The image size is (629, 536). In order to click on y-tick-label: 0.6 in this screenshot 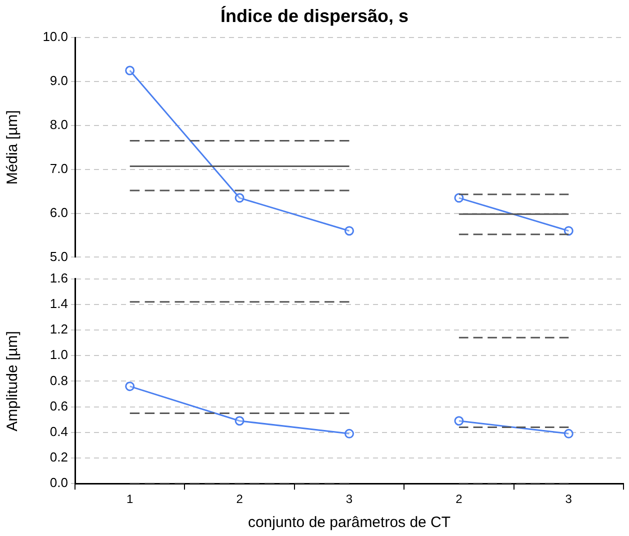, I will do `click(59, 406)`.